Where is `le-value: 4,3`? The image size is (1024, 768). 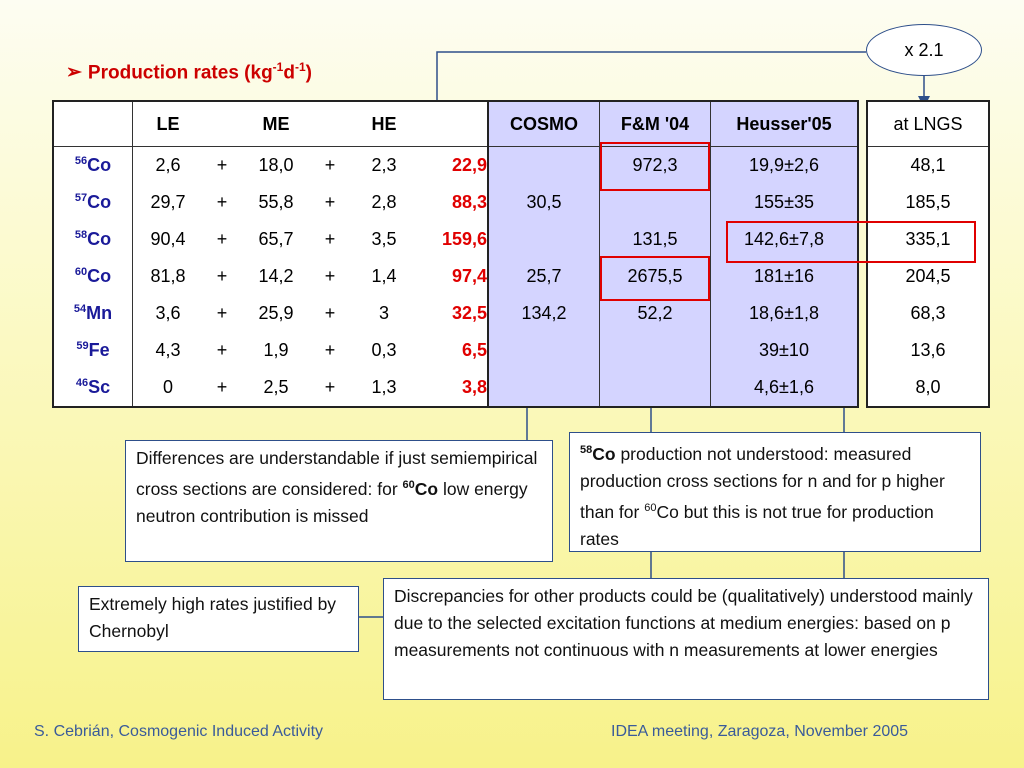
le-value: 4,3 is located at coordinates (168, 350).